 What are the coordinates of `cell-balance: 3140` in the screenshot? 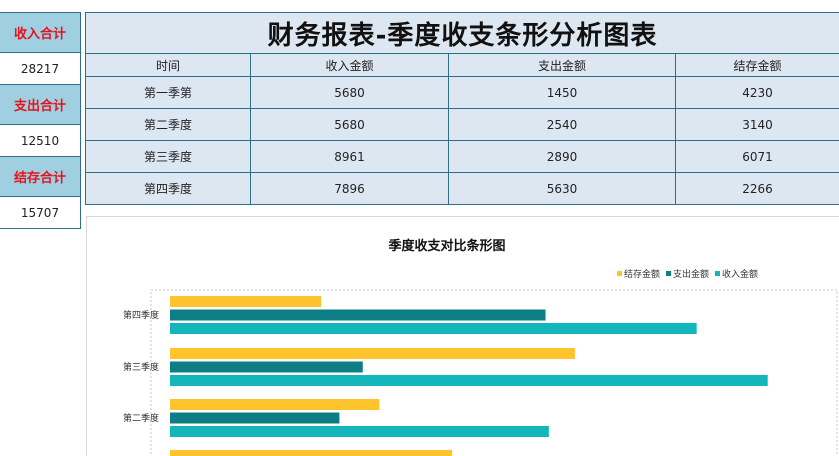 It's located at (757, 125).